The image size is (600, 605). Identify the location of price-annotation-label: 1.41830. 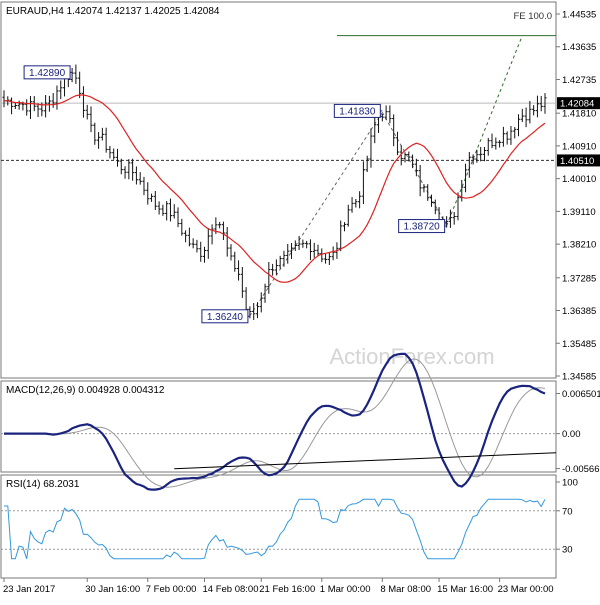
(357, 111).